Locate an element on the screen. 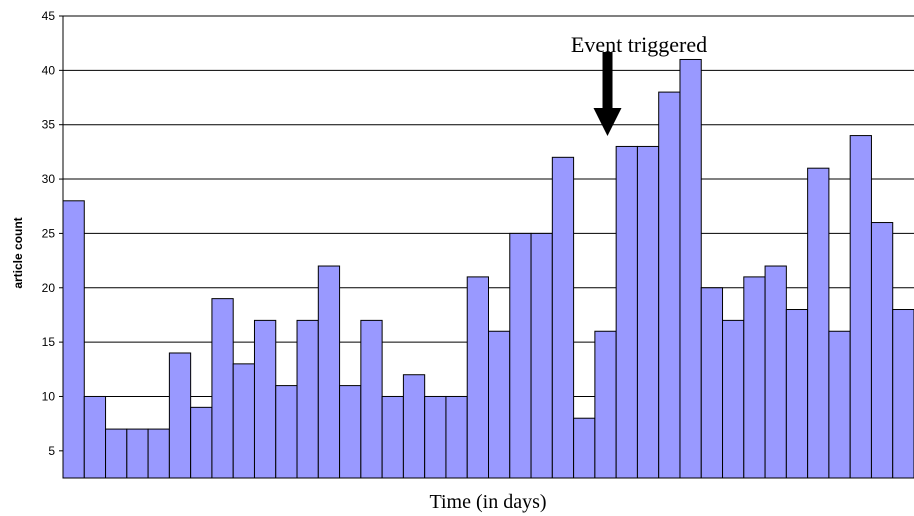 The image size is (914, 516). y-tick-label: 35 is located at coordinates (49, 125).